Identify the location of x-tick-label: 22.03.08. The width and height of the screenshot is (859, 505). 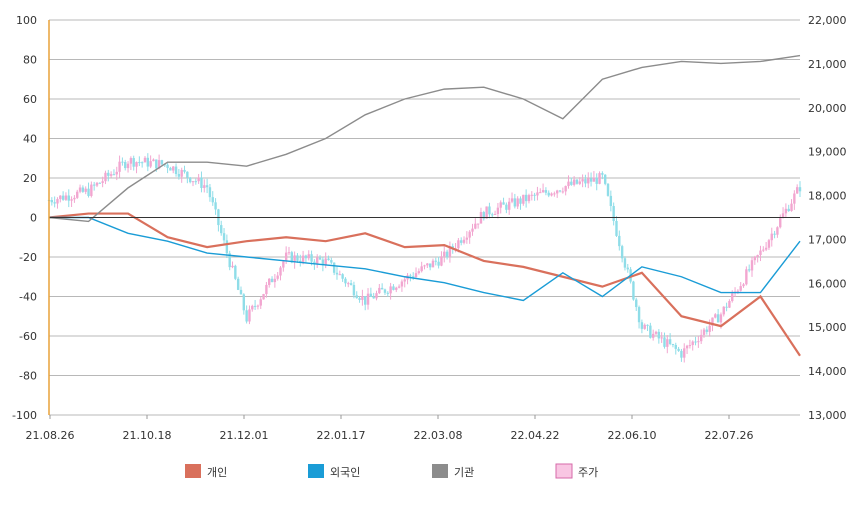
(438, 435).